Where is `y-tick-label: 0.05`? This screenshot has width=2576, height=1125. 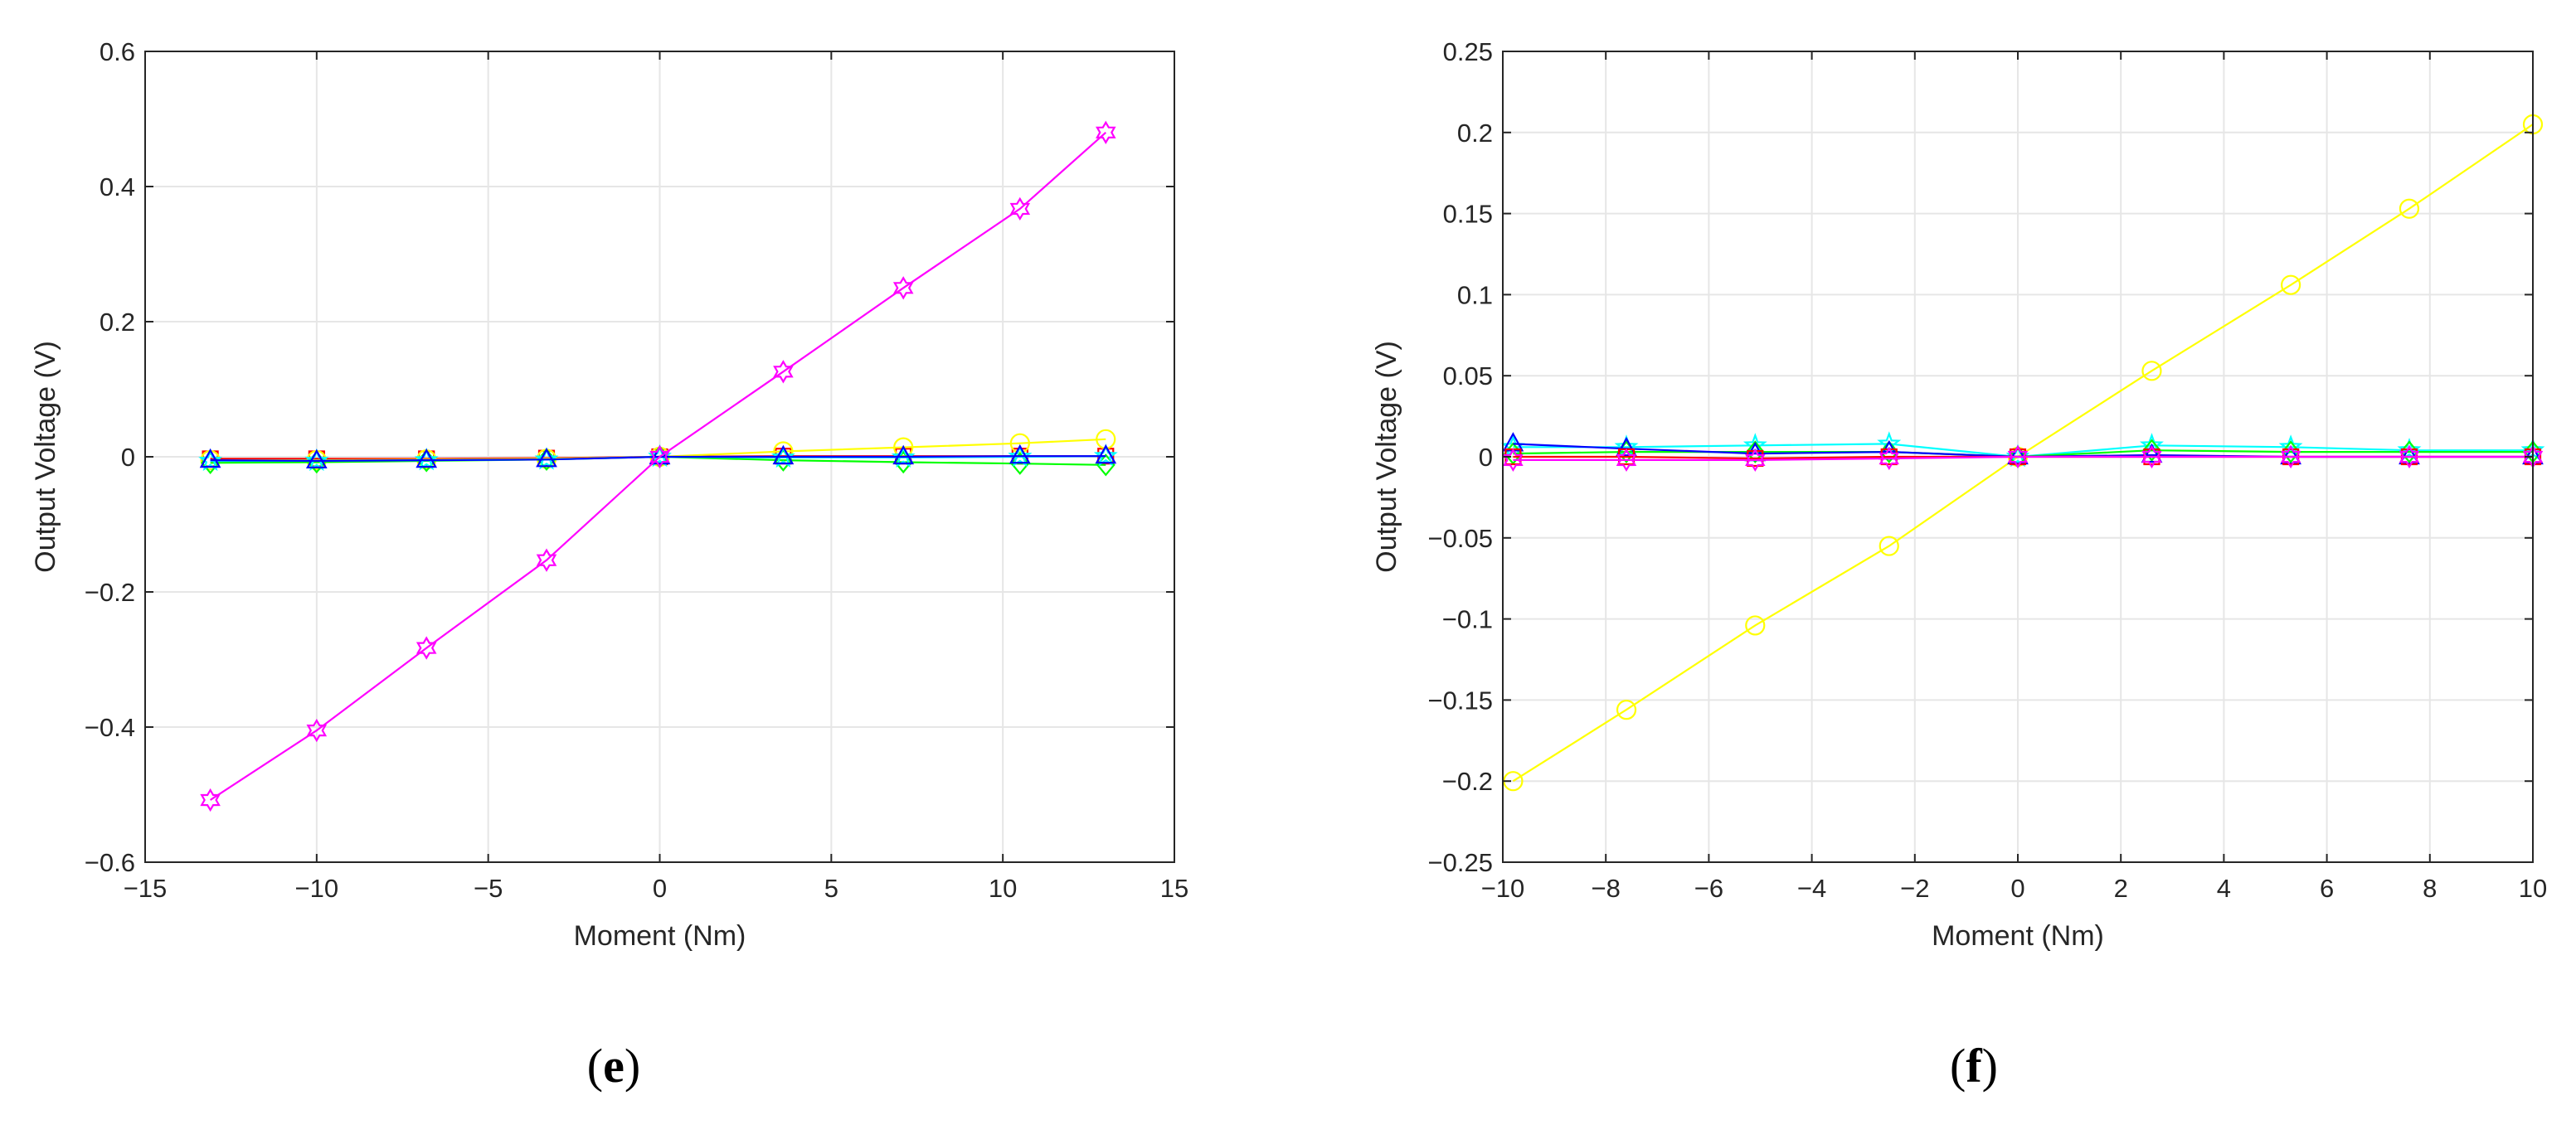 y-tick-label: 0.05 is located at coordinates (1468, 376).